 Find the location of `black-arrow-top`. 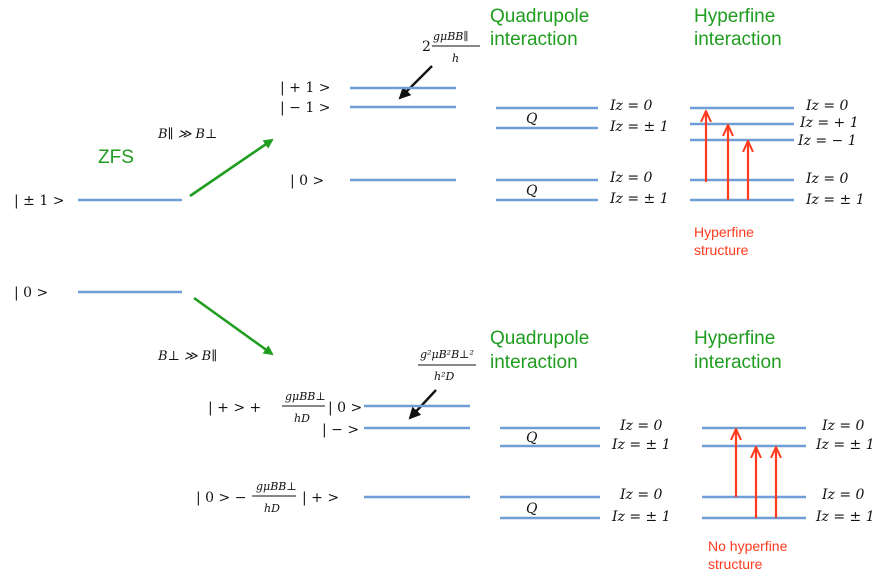

black-arrow-top is located at coordinates (415, 82).